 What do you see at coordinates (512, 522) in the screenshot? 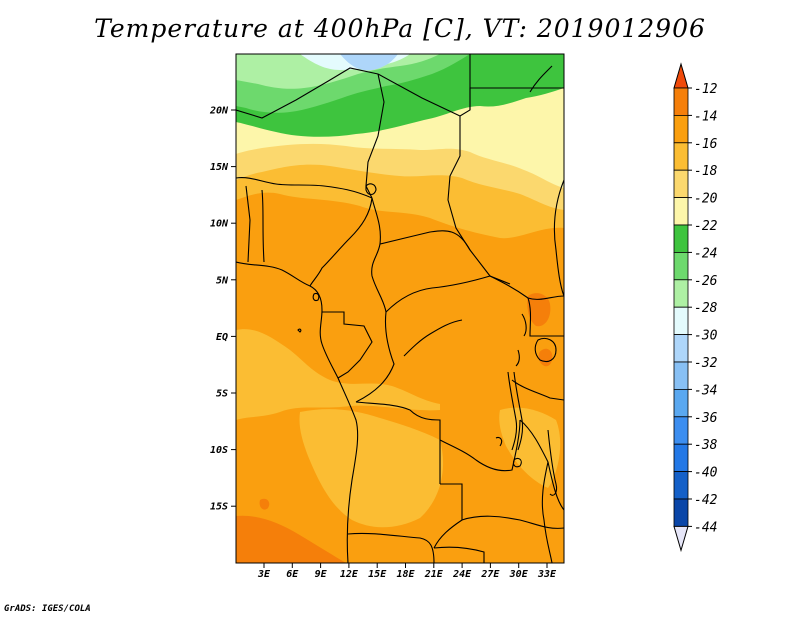
I see `border-zimbabwe` at bounding box center [512, 522].